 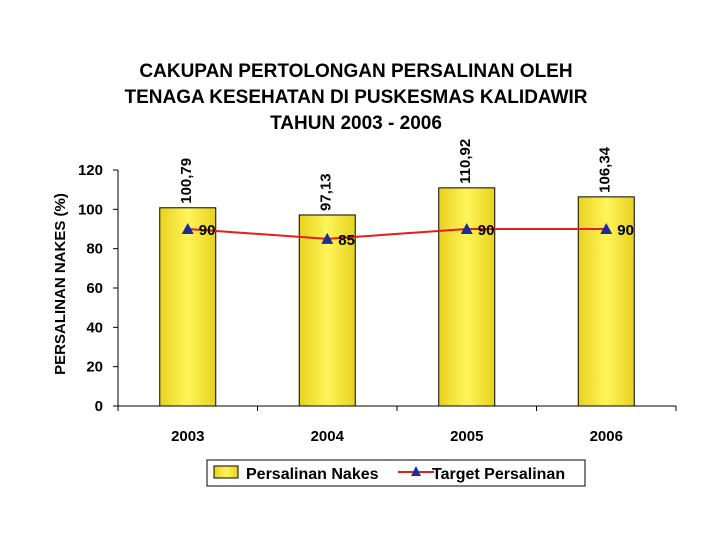 I want to click on legend-frame, so click(x=396, y=473).